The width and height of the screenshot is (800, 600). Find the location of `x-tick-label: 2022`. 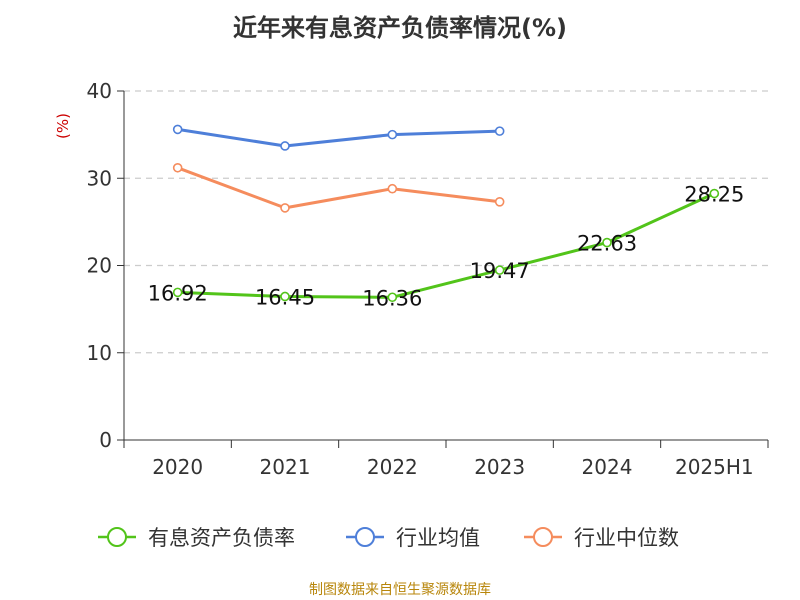

x-tick-label: 2022 is located at coordinates (392, 467).